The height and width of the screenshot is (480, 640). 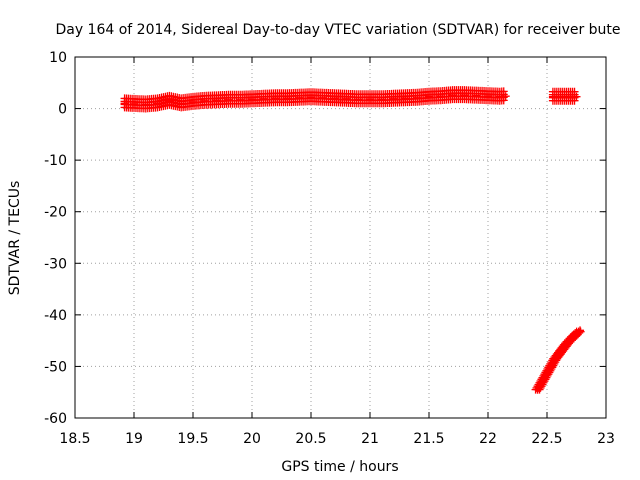 I want to click on y-tick-label: -30, so click(x=55, y=264).